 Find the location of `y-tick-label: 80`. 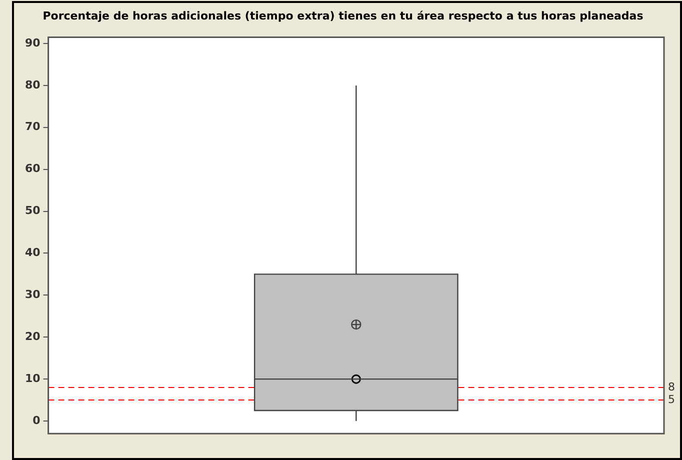

y-tick-label: 80 is located at coordinates (32, 85).